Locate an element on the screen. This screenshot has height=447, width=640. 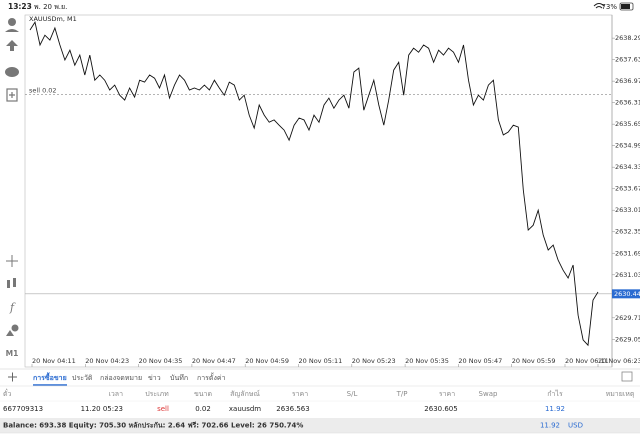
y-tick-label: 2636.310 is located at coordinates (627, 103).